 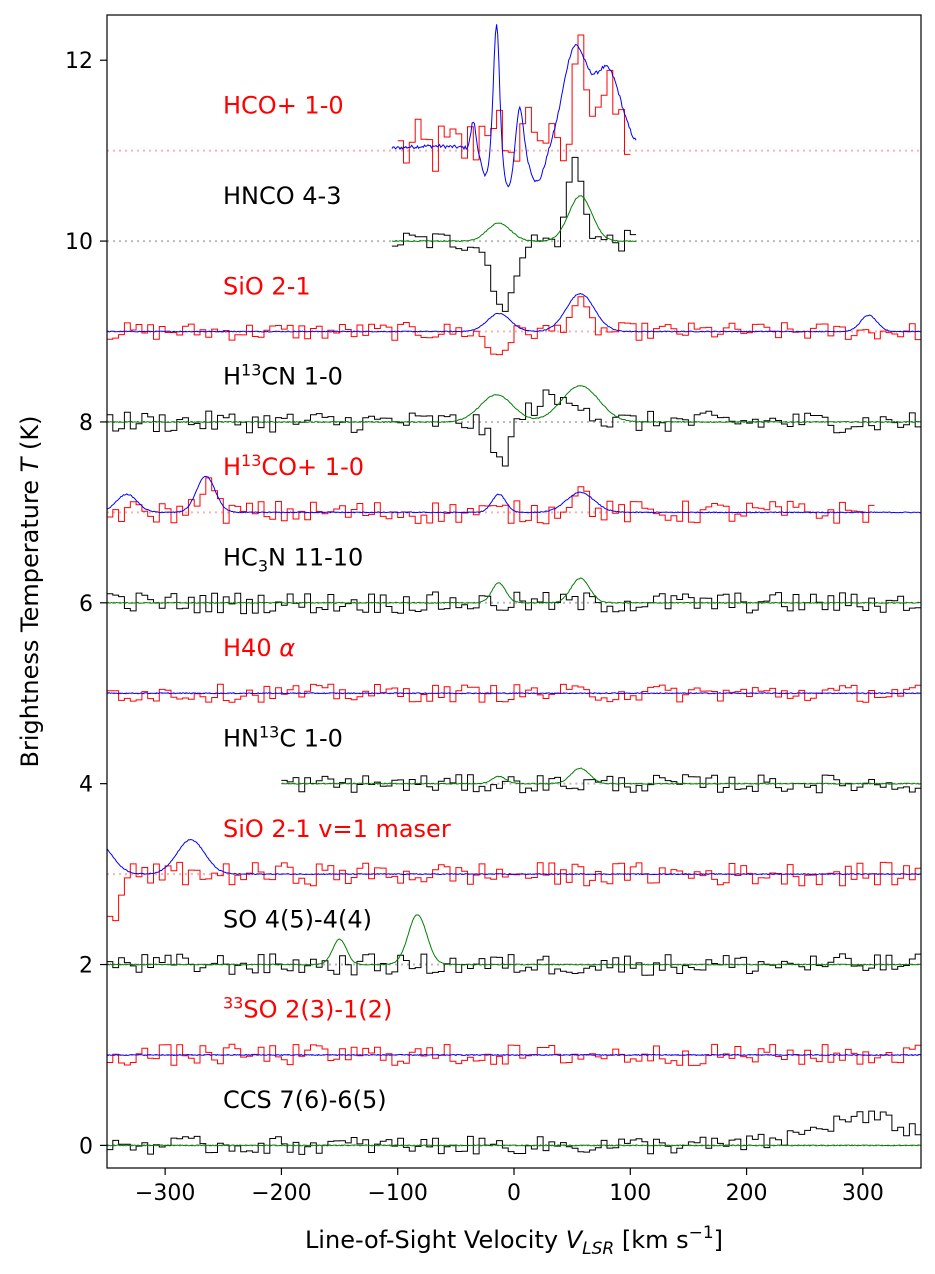 What do you see at coordinates (514, 1241) in the screenshot?
I see `x-axis-title: Line-of-Sight Velocity VLSR [km s−1]` at bounding box center [514, 1241].